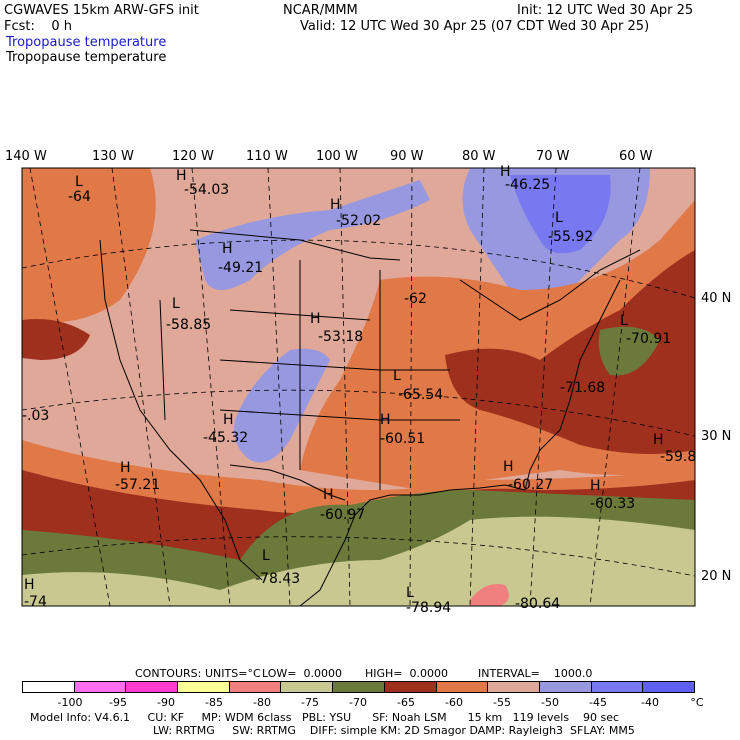 This screenshot has height=740, width=740. Describe the element at coordinates (502, 702) in the screenshot. I see `legend-tick: -55` at that location.